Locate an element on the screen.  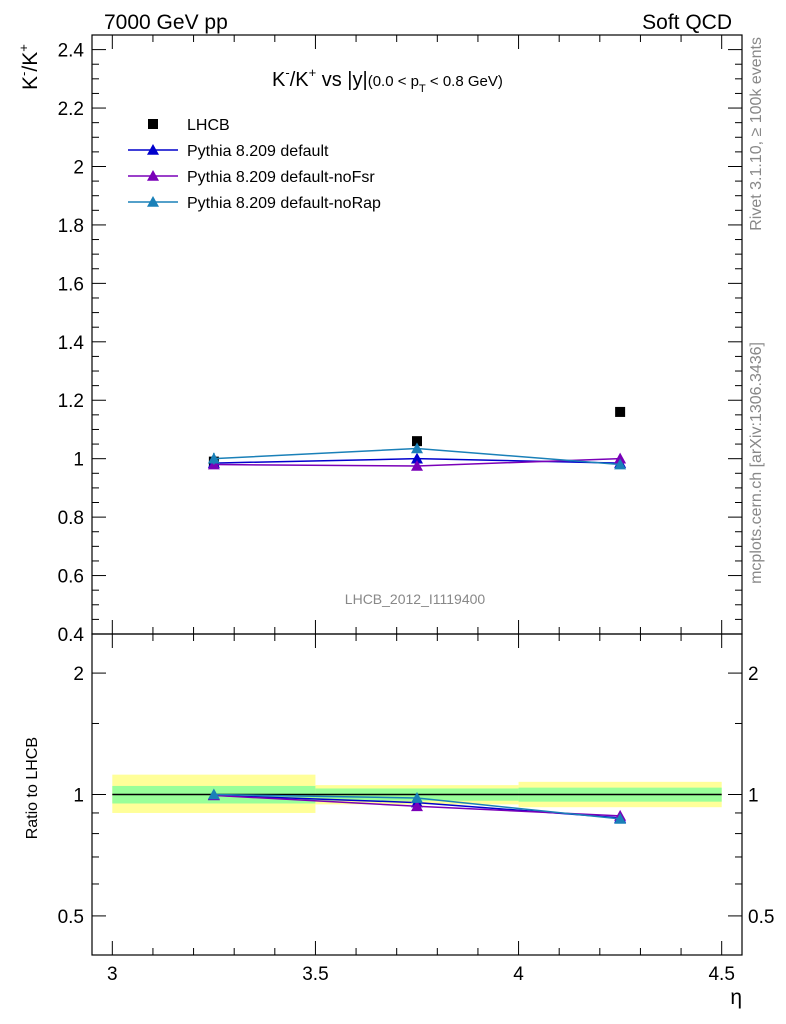
ratio-ytick-label-right: 1 is located at coordinates (753, 796).